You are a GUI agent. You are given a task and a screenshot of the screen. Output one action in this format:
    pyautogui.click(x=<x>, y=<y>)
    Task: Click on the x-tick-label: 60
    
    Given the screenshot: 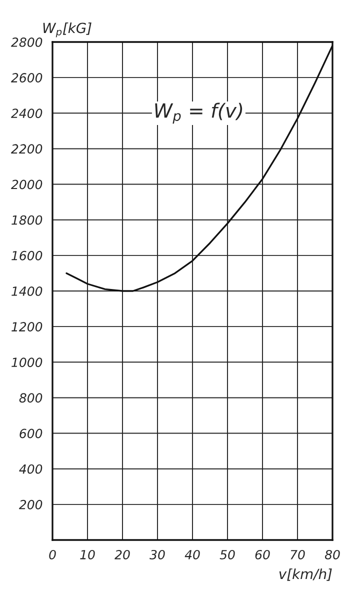 What is the action you would take?
    pyautogui.click(x=262, y=555)
    